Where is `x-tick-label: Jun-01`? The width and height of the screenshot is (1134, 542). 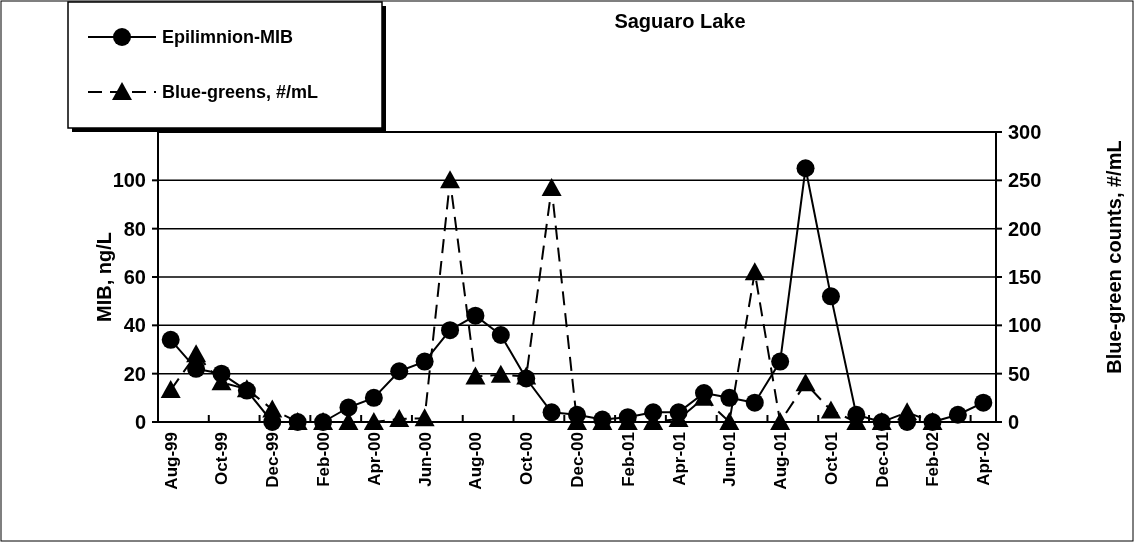
x-tick-label: Jun-01 is located at coordinates (730, 459).